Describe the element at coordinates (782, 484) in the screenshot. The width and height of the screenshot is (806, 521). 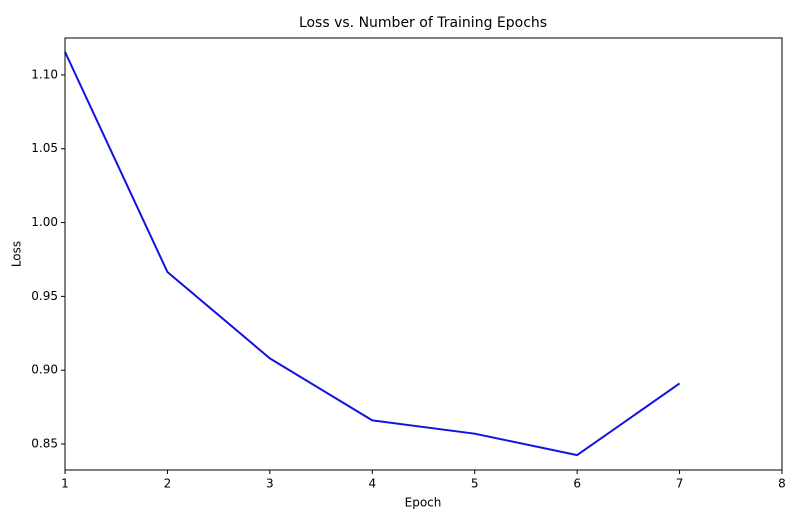
I see `x-tick-label: 8` at that location.